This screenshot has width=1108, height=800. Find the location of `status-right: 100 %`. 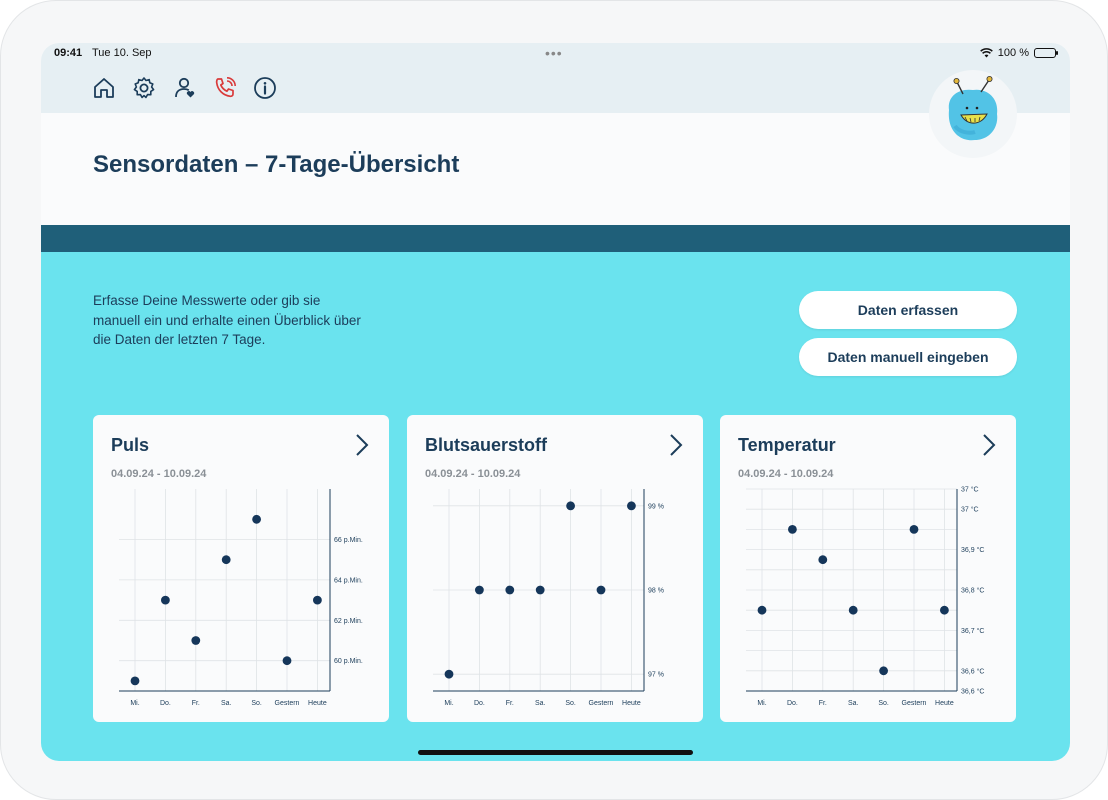

status-right: 100 % is located at coordinates (1018, 53).